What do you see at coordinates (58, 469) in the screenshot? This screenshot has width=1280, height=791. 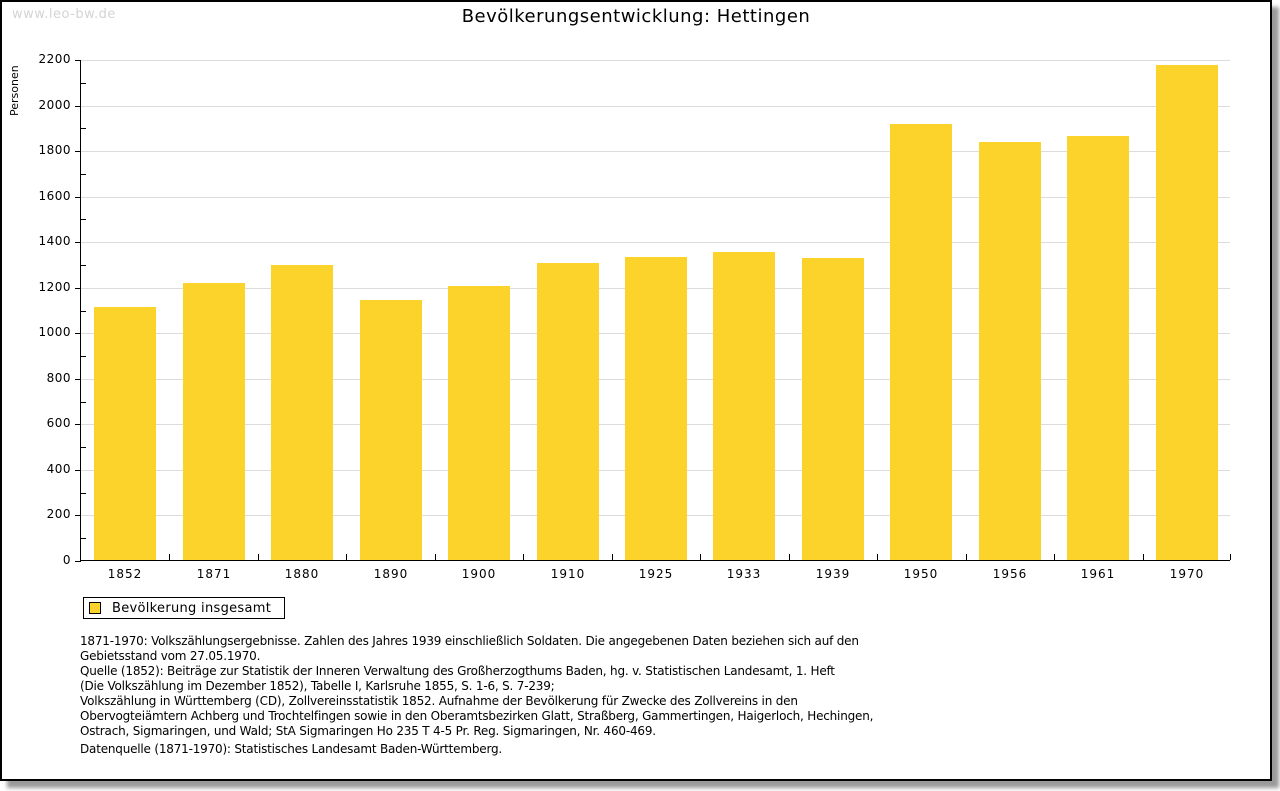 I see `y-tick-label: 400` at bounding box center [58, 469].